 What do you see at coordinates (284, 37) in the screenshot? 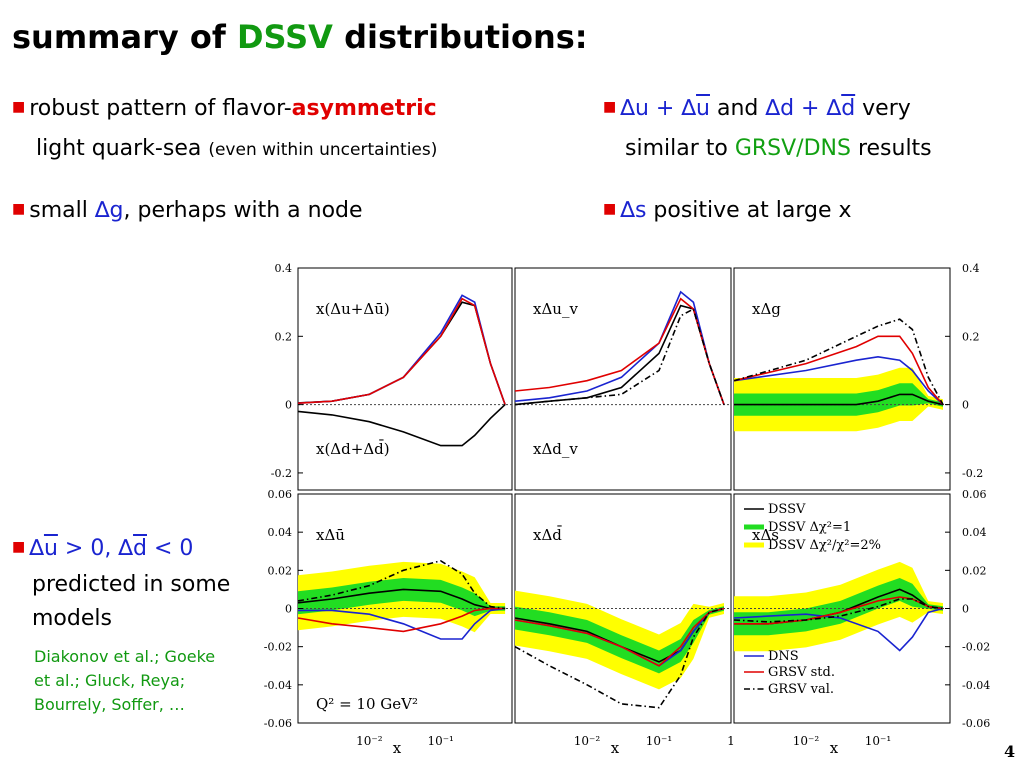
I see `title-highlight: DSSV` at bounding box center [284, 37].